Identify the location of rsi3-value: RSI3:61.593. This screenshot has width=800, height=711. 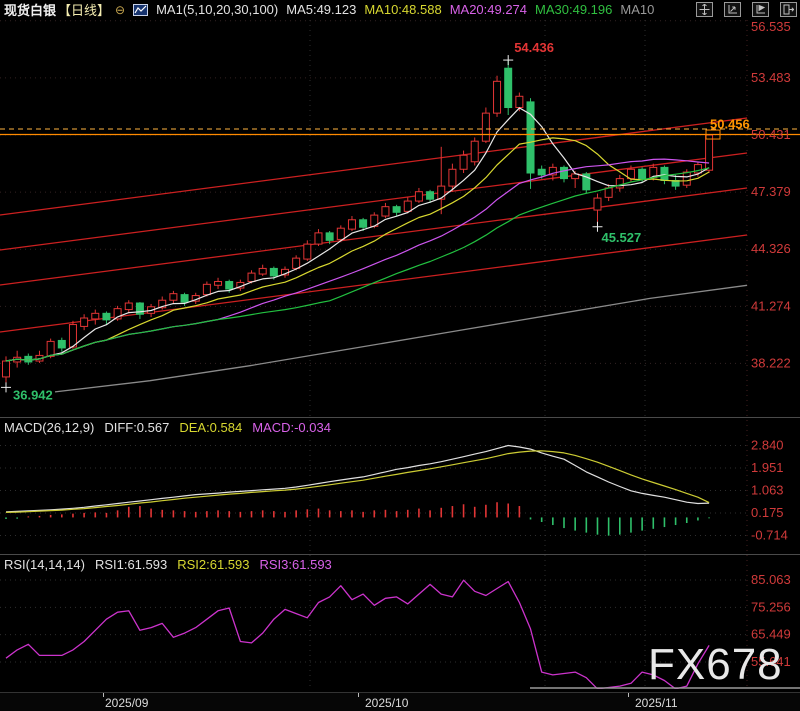
(295, 564).